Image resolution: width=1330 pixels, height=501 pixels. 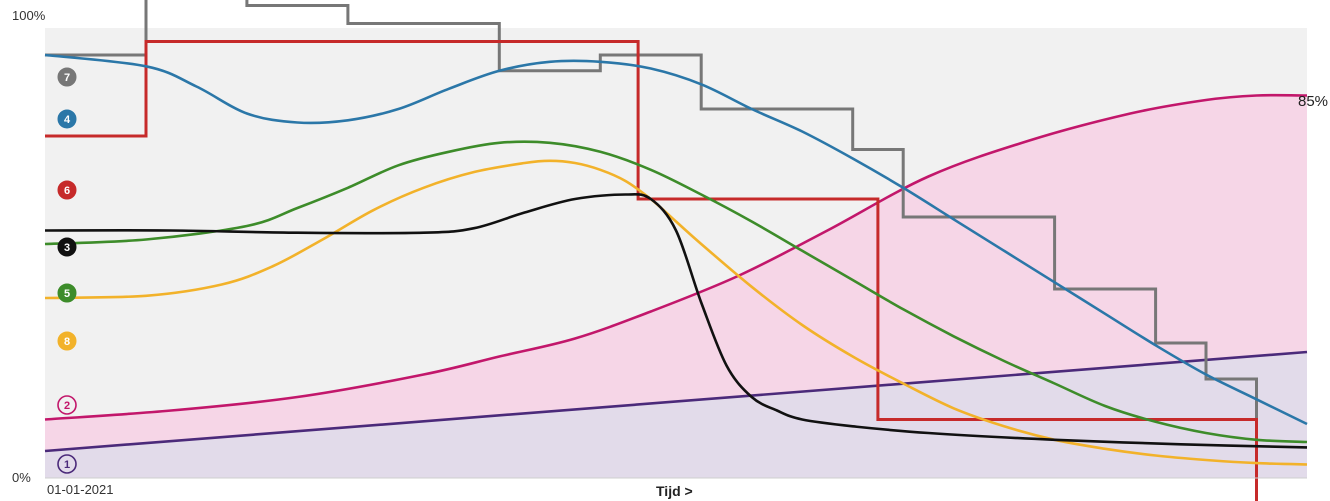 I want to click on series-2-marker: 2, so click(x=67, y=405).